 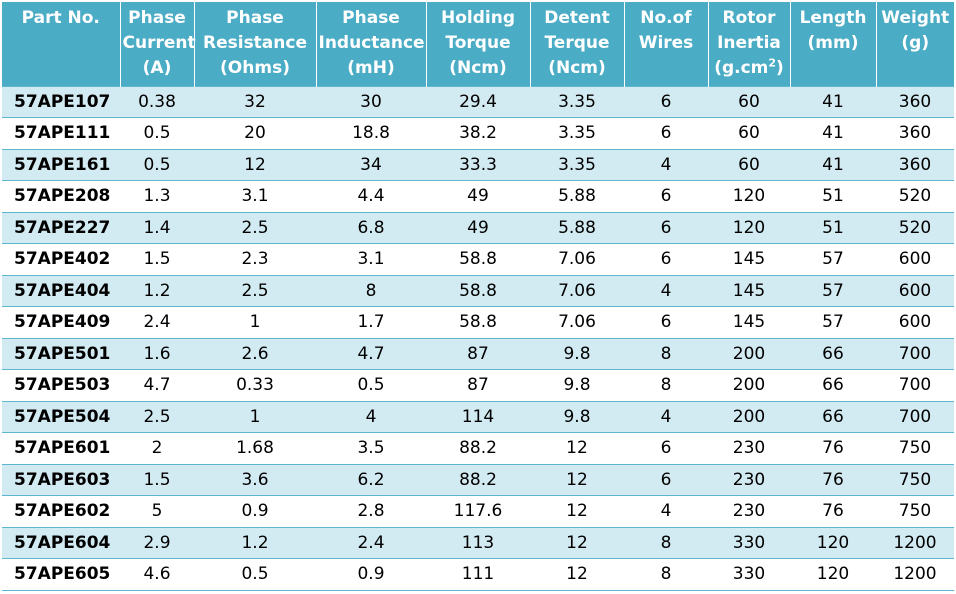 What do you see at coordinates (371, 133) in the screenshot?
I see `phase-inductance-cell: 18.8` at bounding box center [371, 133].